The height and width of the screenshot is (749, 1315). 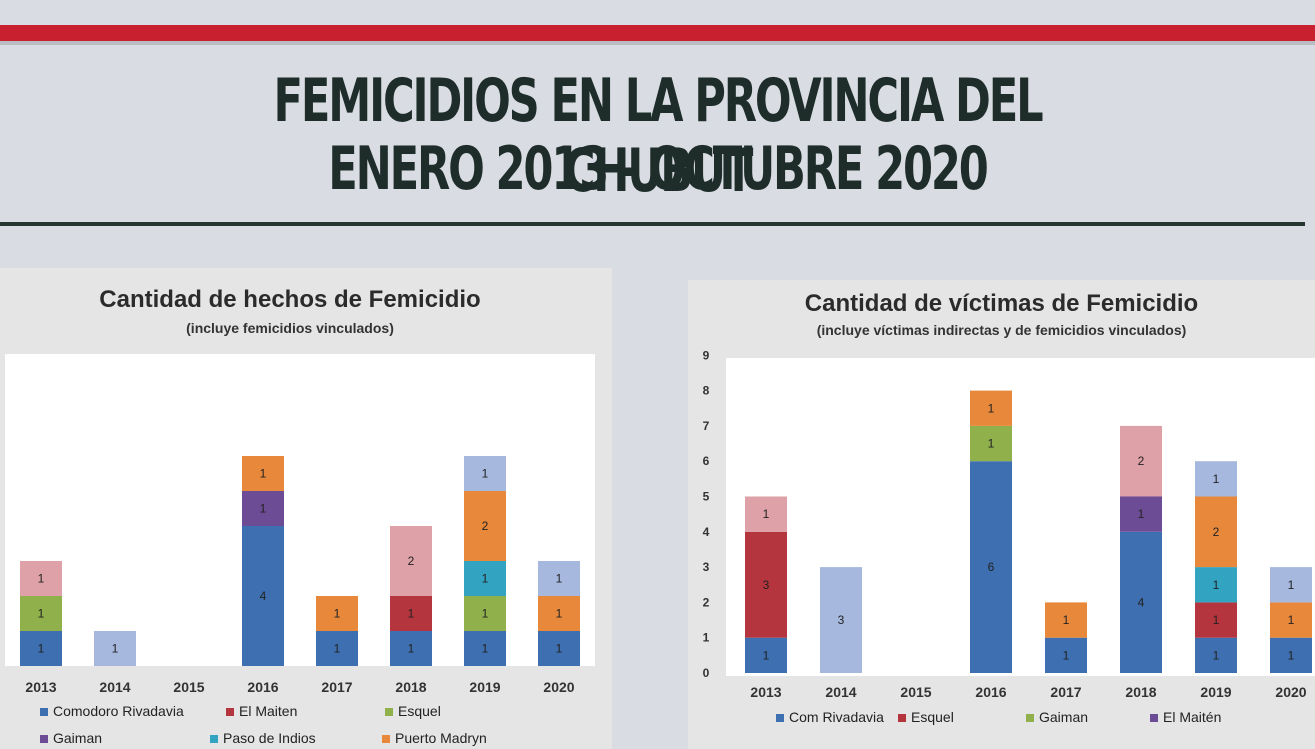 I want to click on bar-esquel-2016, so click(x=991, y=443).